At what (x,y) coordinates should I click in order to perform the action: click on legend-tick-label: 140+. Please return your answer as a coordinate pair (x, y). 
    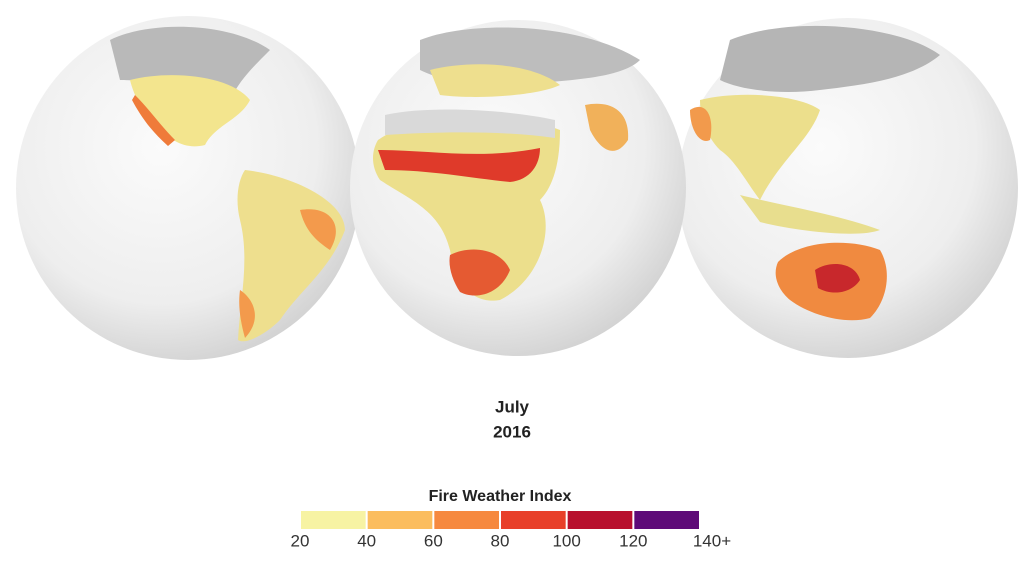
    Looking at the image, I should click on (712, 540).